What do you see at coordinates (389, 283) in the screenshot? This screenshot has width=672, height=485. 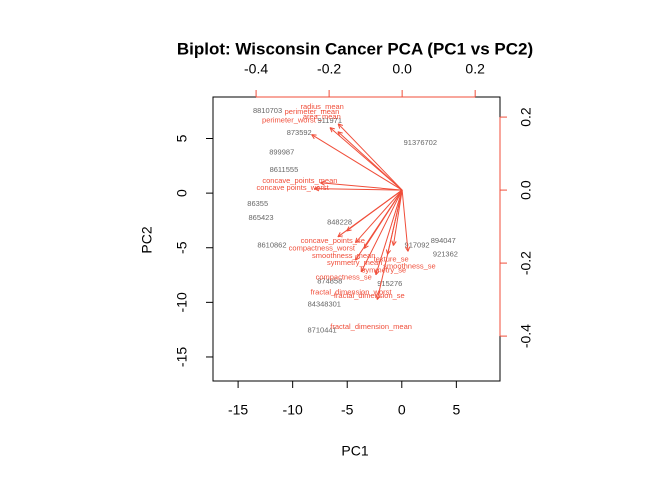 I see `observation-label: 915276` at bounding box center [389, 283].